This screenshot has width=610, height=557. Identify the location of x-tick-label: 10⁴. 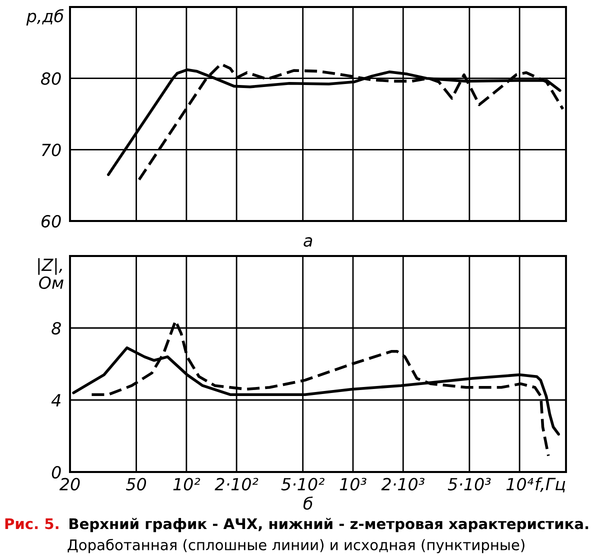
(520, 484).